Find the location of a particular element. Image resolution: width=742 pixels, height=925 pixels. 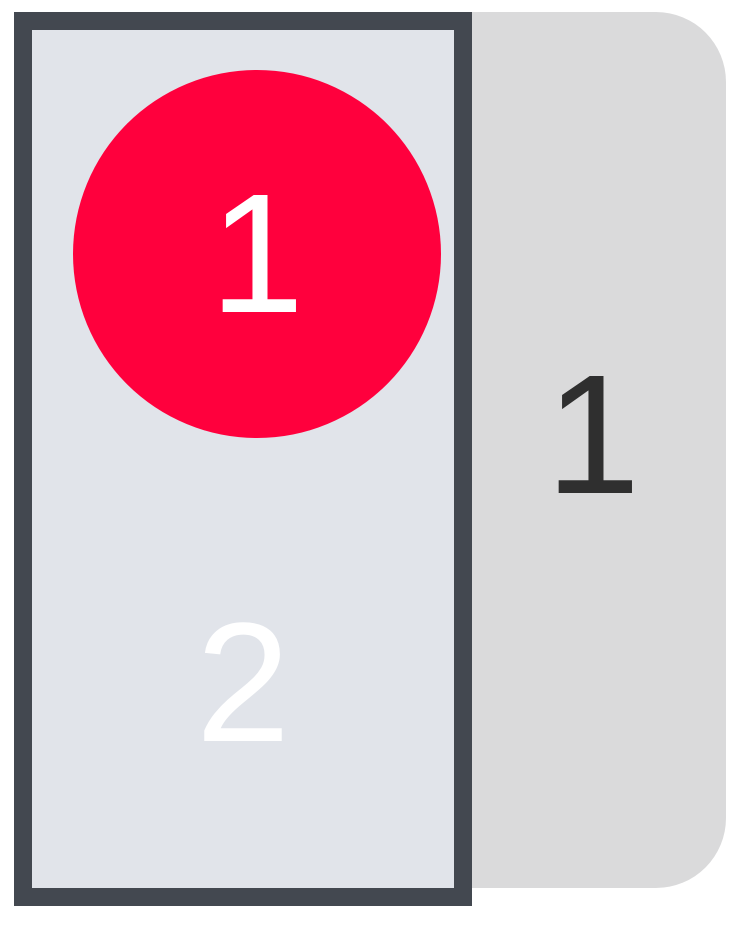

badge-count: 1 is located at coordinates (257, 254).